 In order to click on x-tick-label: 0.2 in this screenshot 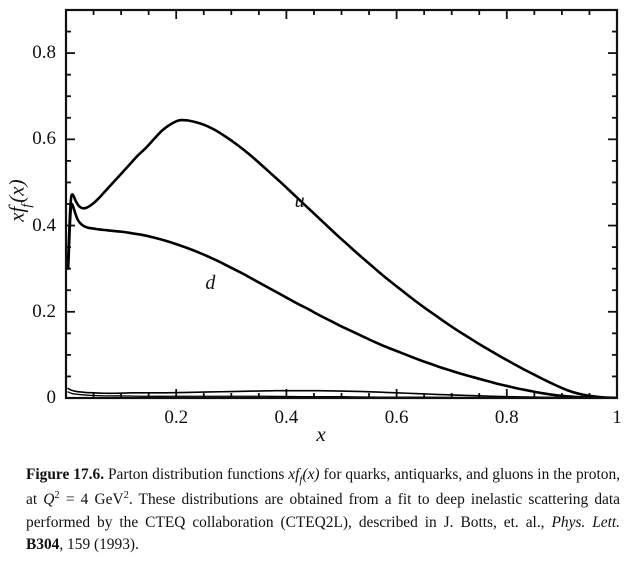, I will do `click(176, 417)`.